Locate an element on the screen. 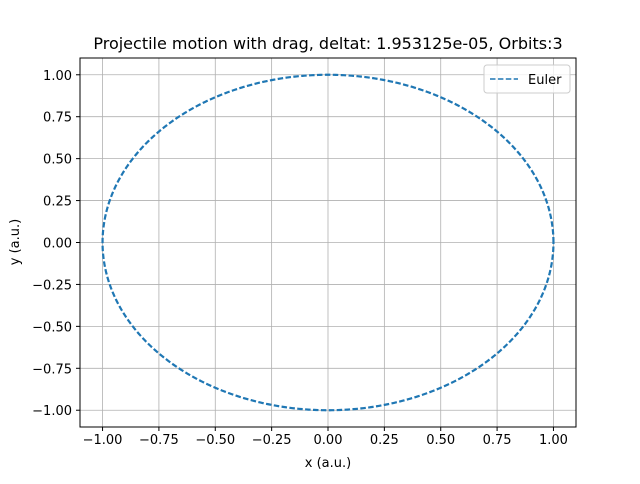  x-tick-label: 0.50 is located at coordinates (440, 440).